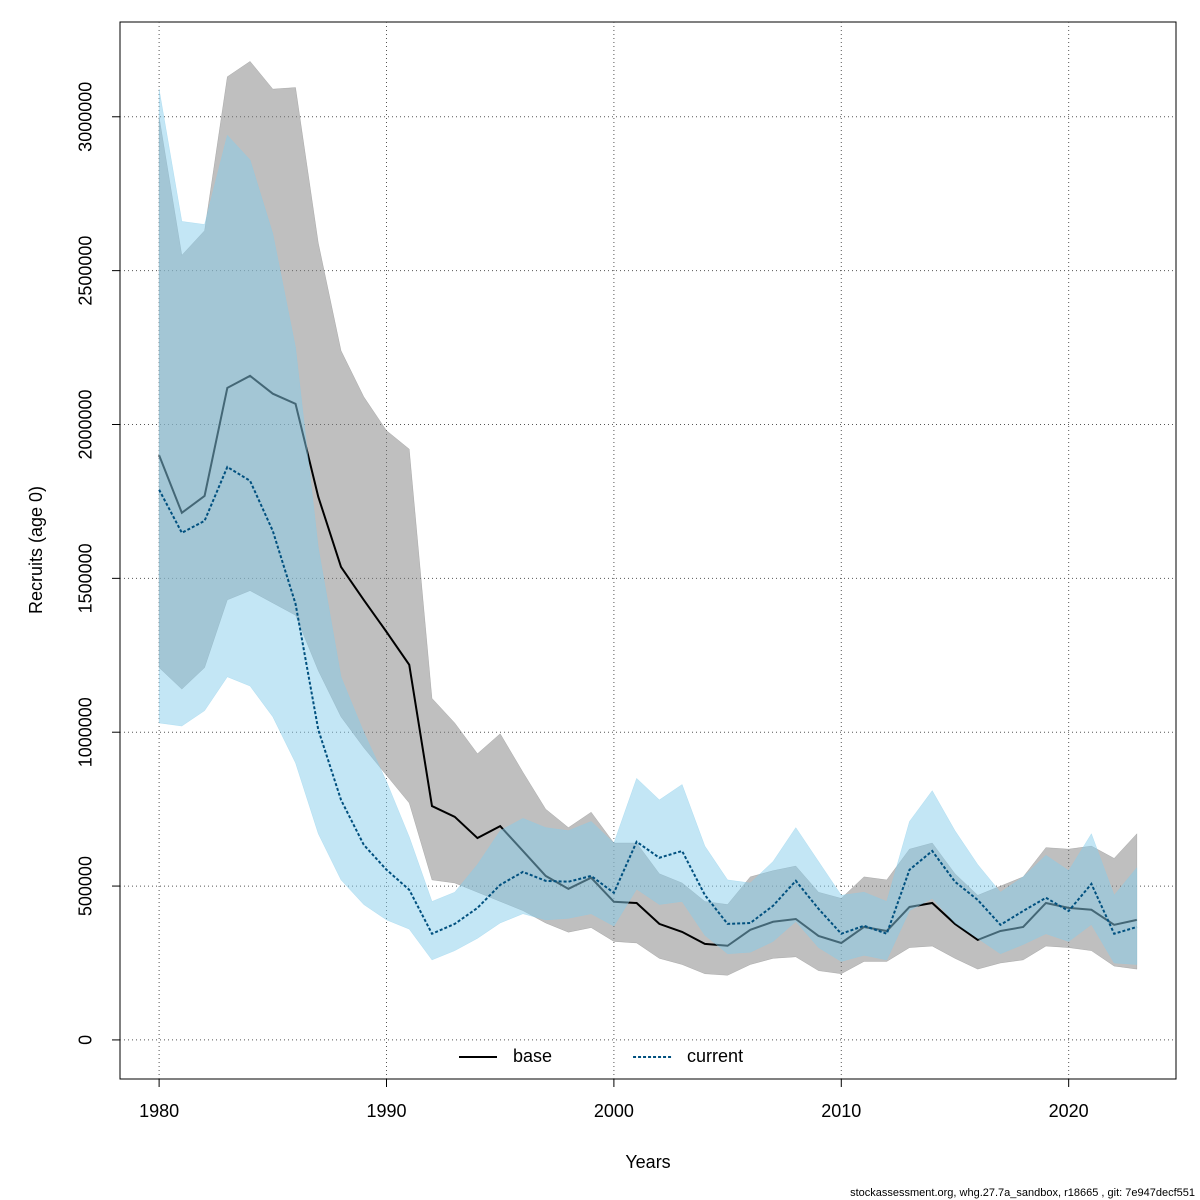  Describe the element at coordinates (532, 1056) in the screenshot. I see `legend-label: base` at that location.